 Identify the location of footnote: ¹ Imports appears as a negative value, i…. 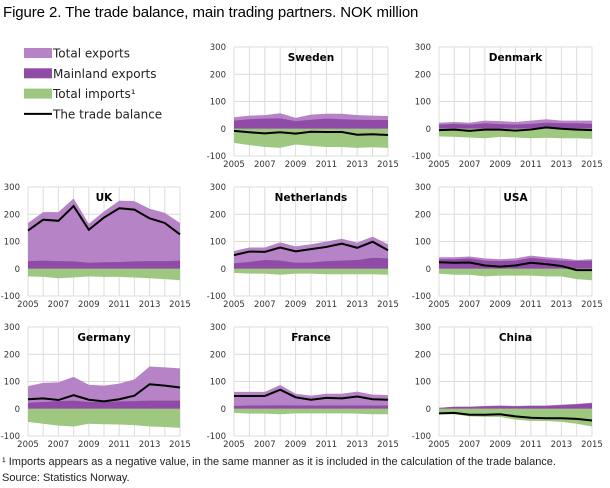
(279, 462).